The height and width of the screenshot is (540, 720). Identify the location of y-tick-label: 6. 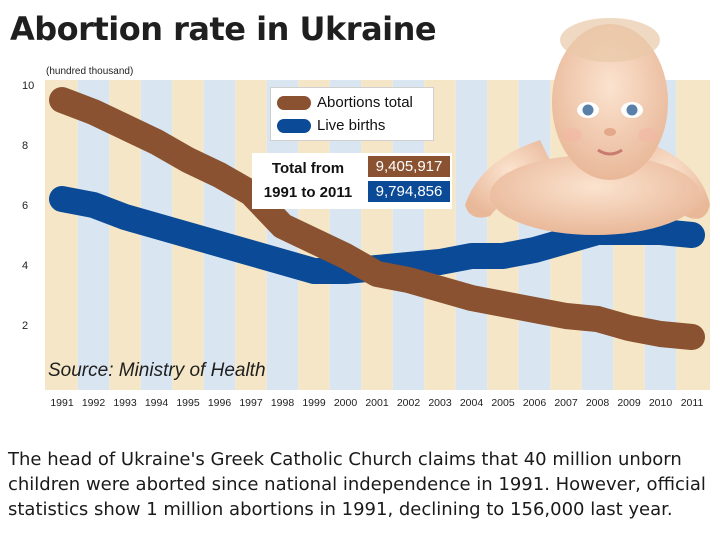
(25, 206).